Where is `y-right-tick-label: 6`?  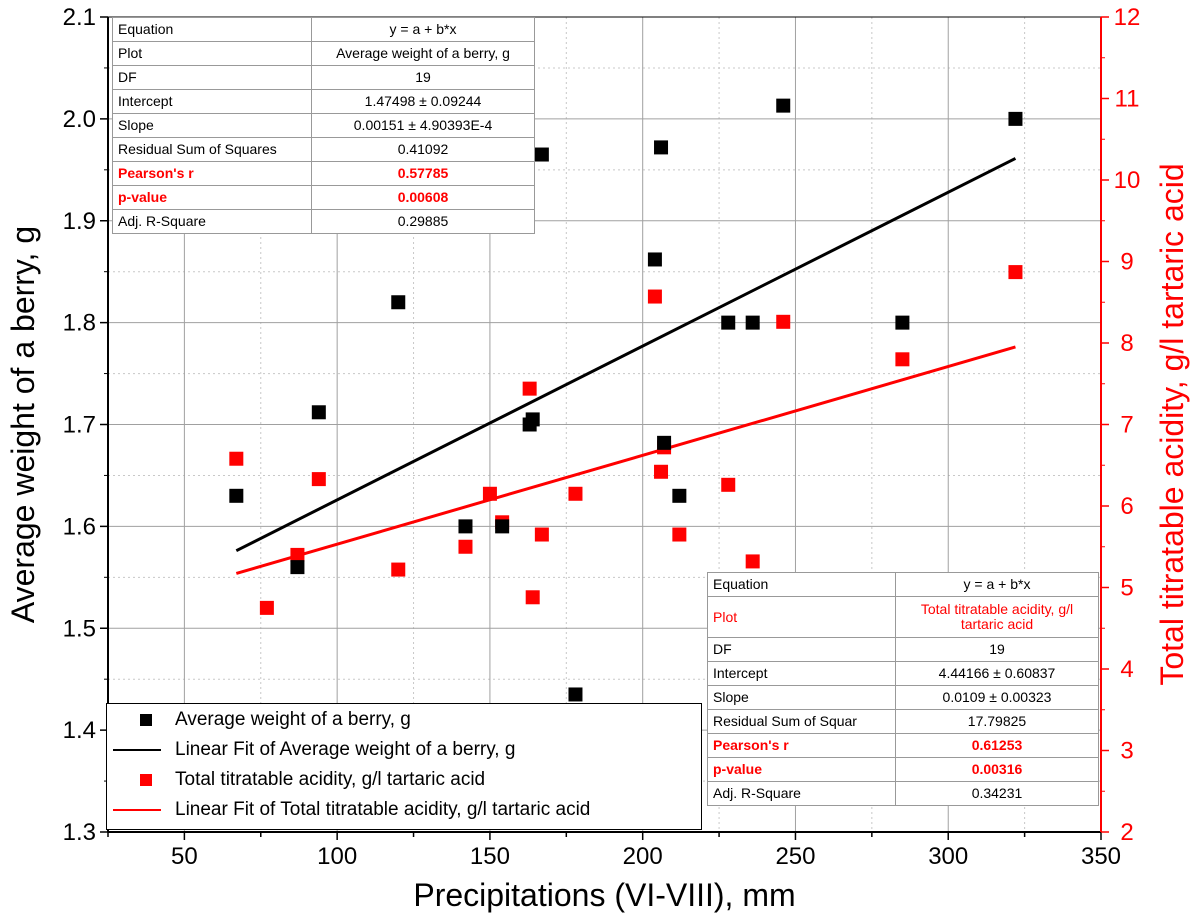
y-right-tick-label: 6 is located at coordinates (1126, 506).